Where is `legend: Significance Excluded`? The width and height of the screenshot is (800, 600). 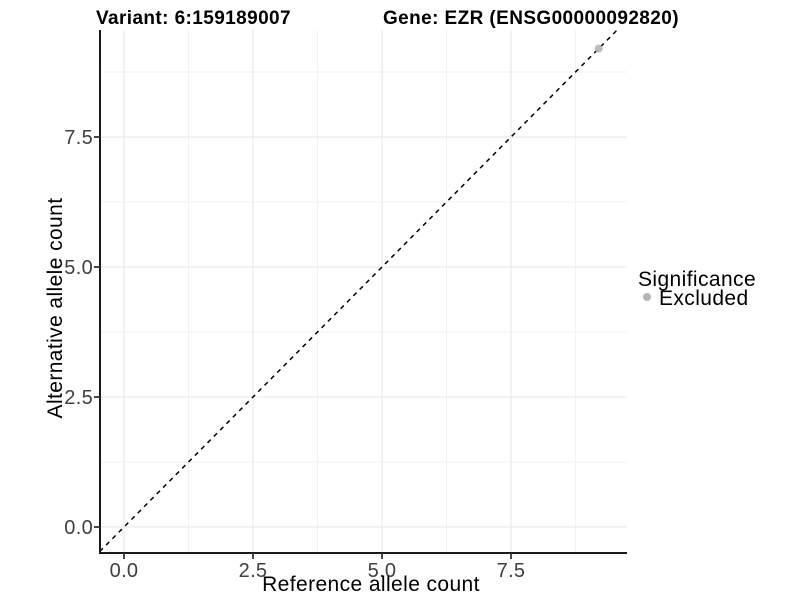
legend: Significance Excluded is located at coordinates (697, 289).